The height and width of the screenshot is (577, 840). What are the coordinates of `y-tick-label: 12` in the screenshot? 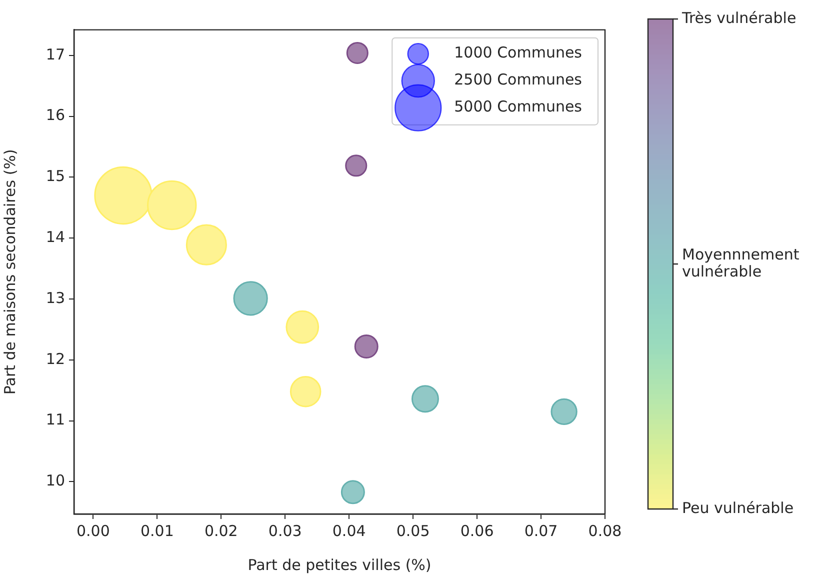 It's located at (55, 359).